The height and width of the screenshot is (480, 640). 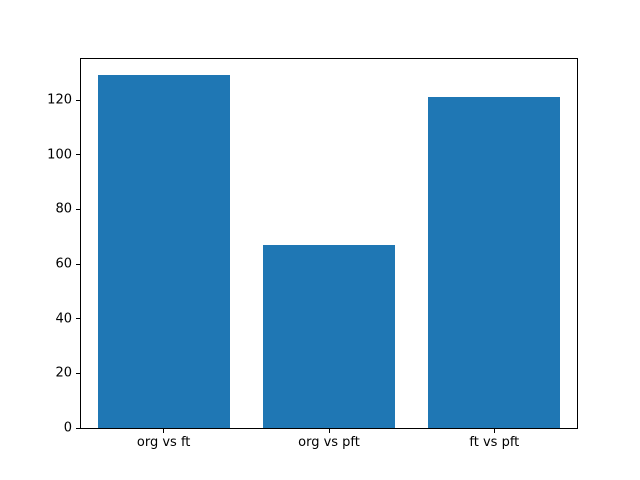 I want to click on y-axis-tick-label: 80, so click(x=63, y=209).